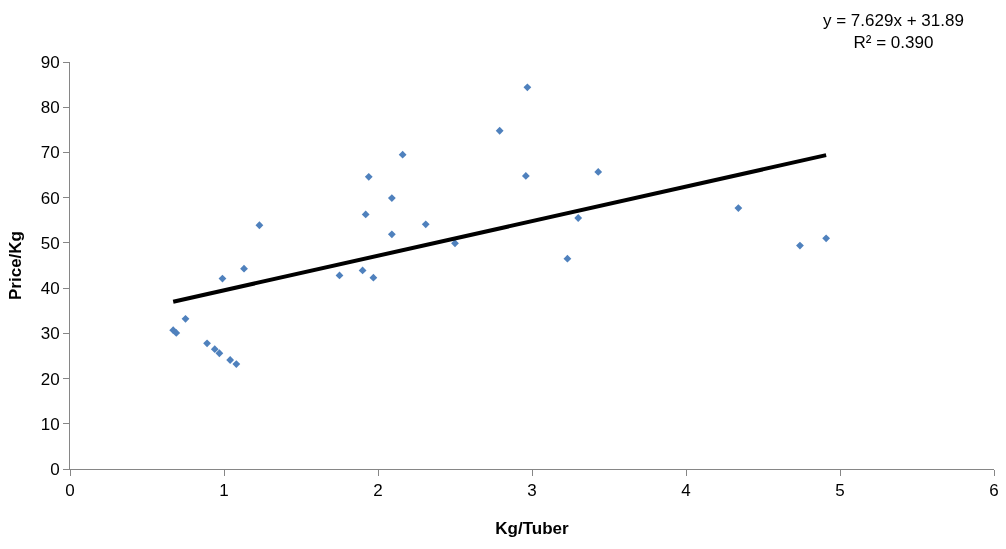 The width and height of the screenshot is (1006, 549). I want to click on x-tick-label: 0, so click(70, 491).